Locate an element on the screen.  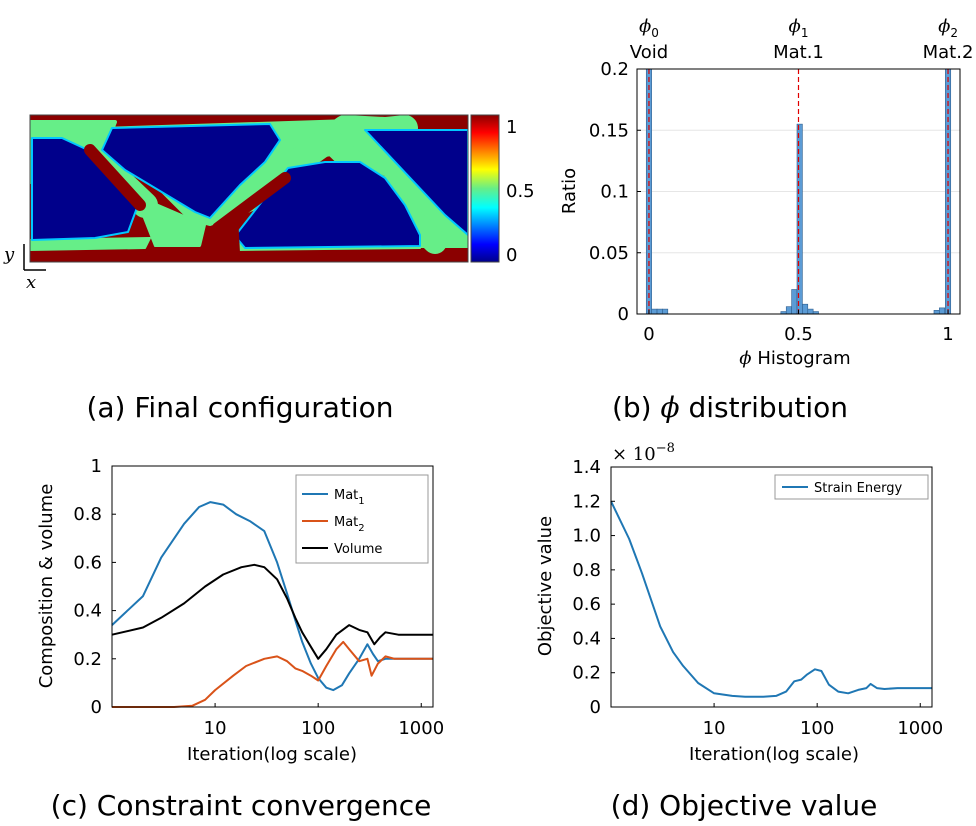
legend-entry: Mat2 is located at coordinates (349, 524).